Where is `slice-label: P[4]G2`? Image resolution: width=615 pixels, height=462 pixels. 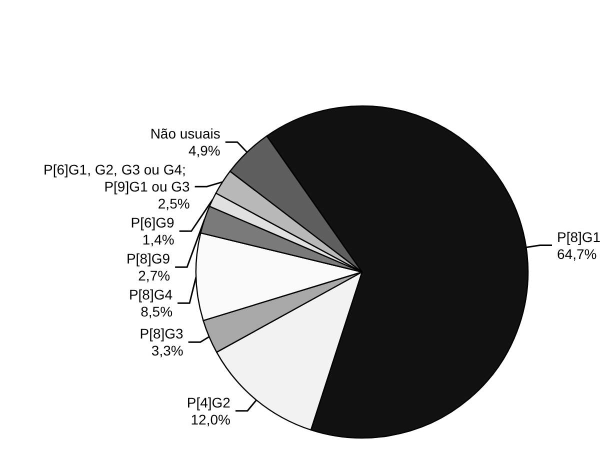
slice-label: P[4]G2 is located at coordinates (208, 402).